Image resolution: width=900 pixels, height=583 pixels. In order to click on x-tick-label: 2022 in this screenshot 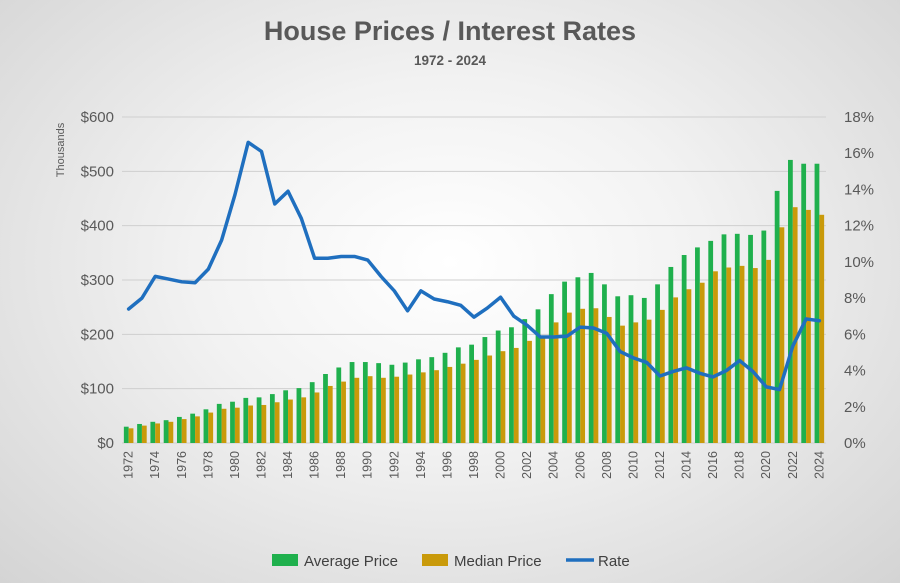, I will do `click(793, 465)`.